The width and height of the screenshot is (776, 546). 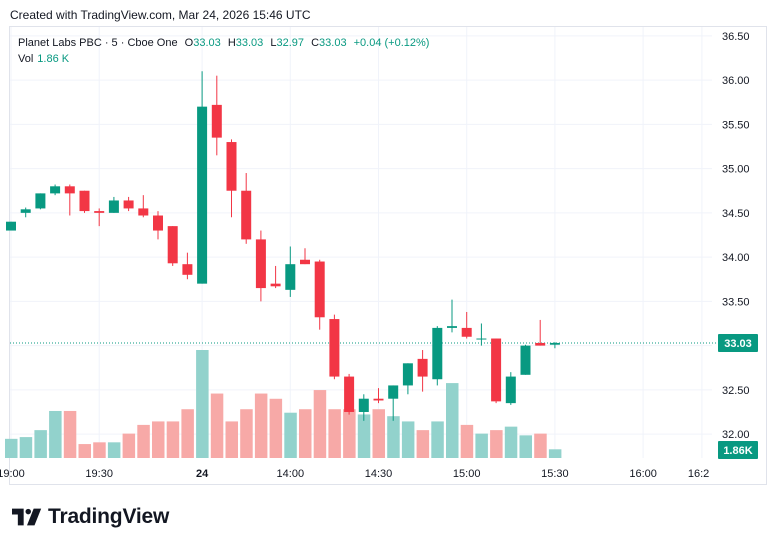 I want to click on price-tick-label: 33.50, so click(x=736, y=302).